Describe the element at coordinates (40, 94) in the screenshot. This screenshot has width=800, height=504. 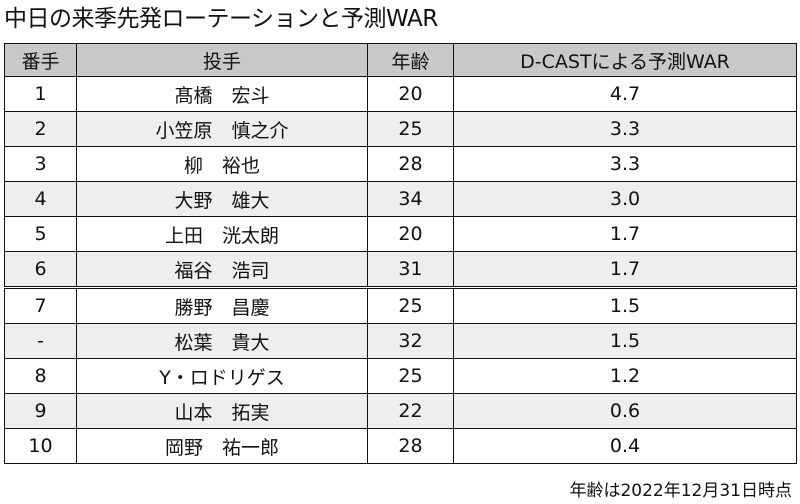
I see `rank-cell: 1` at that location.